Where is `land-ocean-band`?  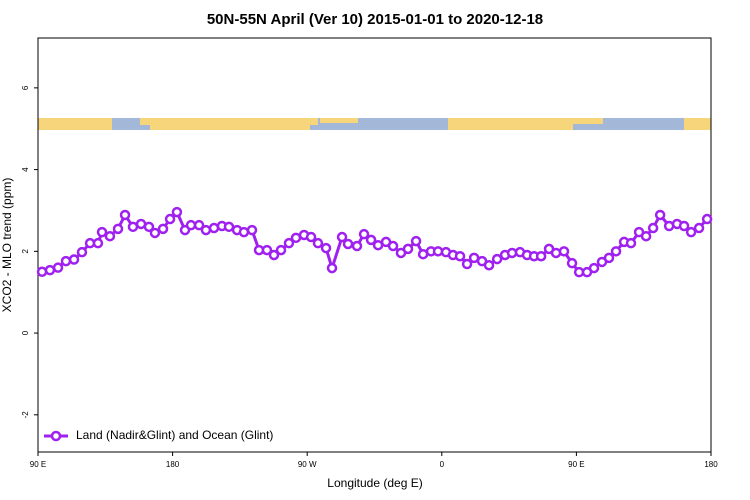
land-ocean-band is located at coordinates (374, 124).